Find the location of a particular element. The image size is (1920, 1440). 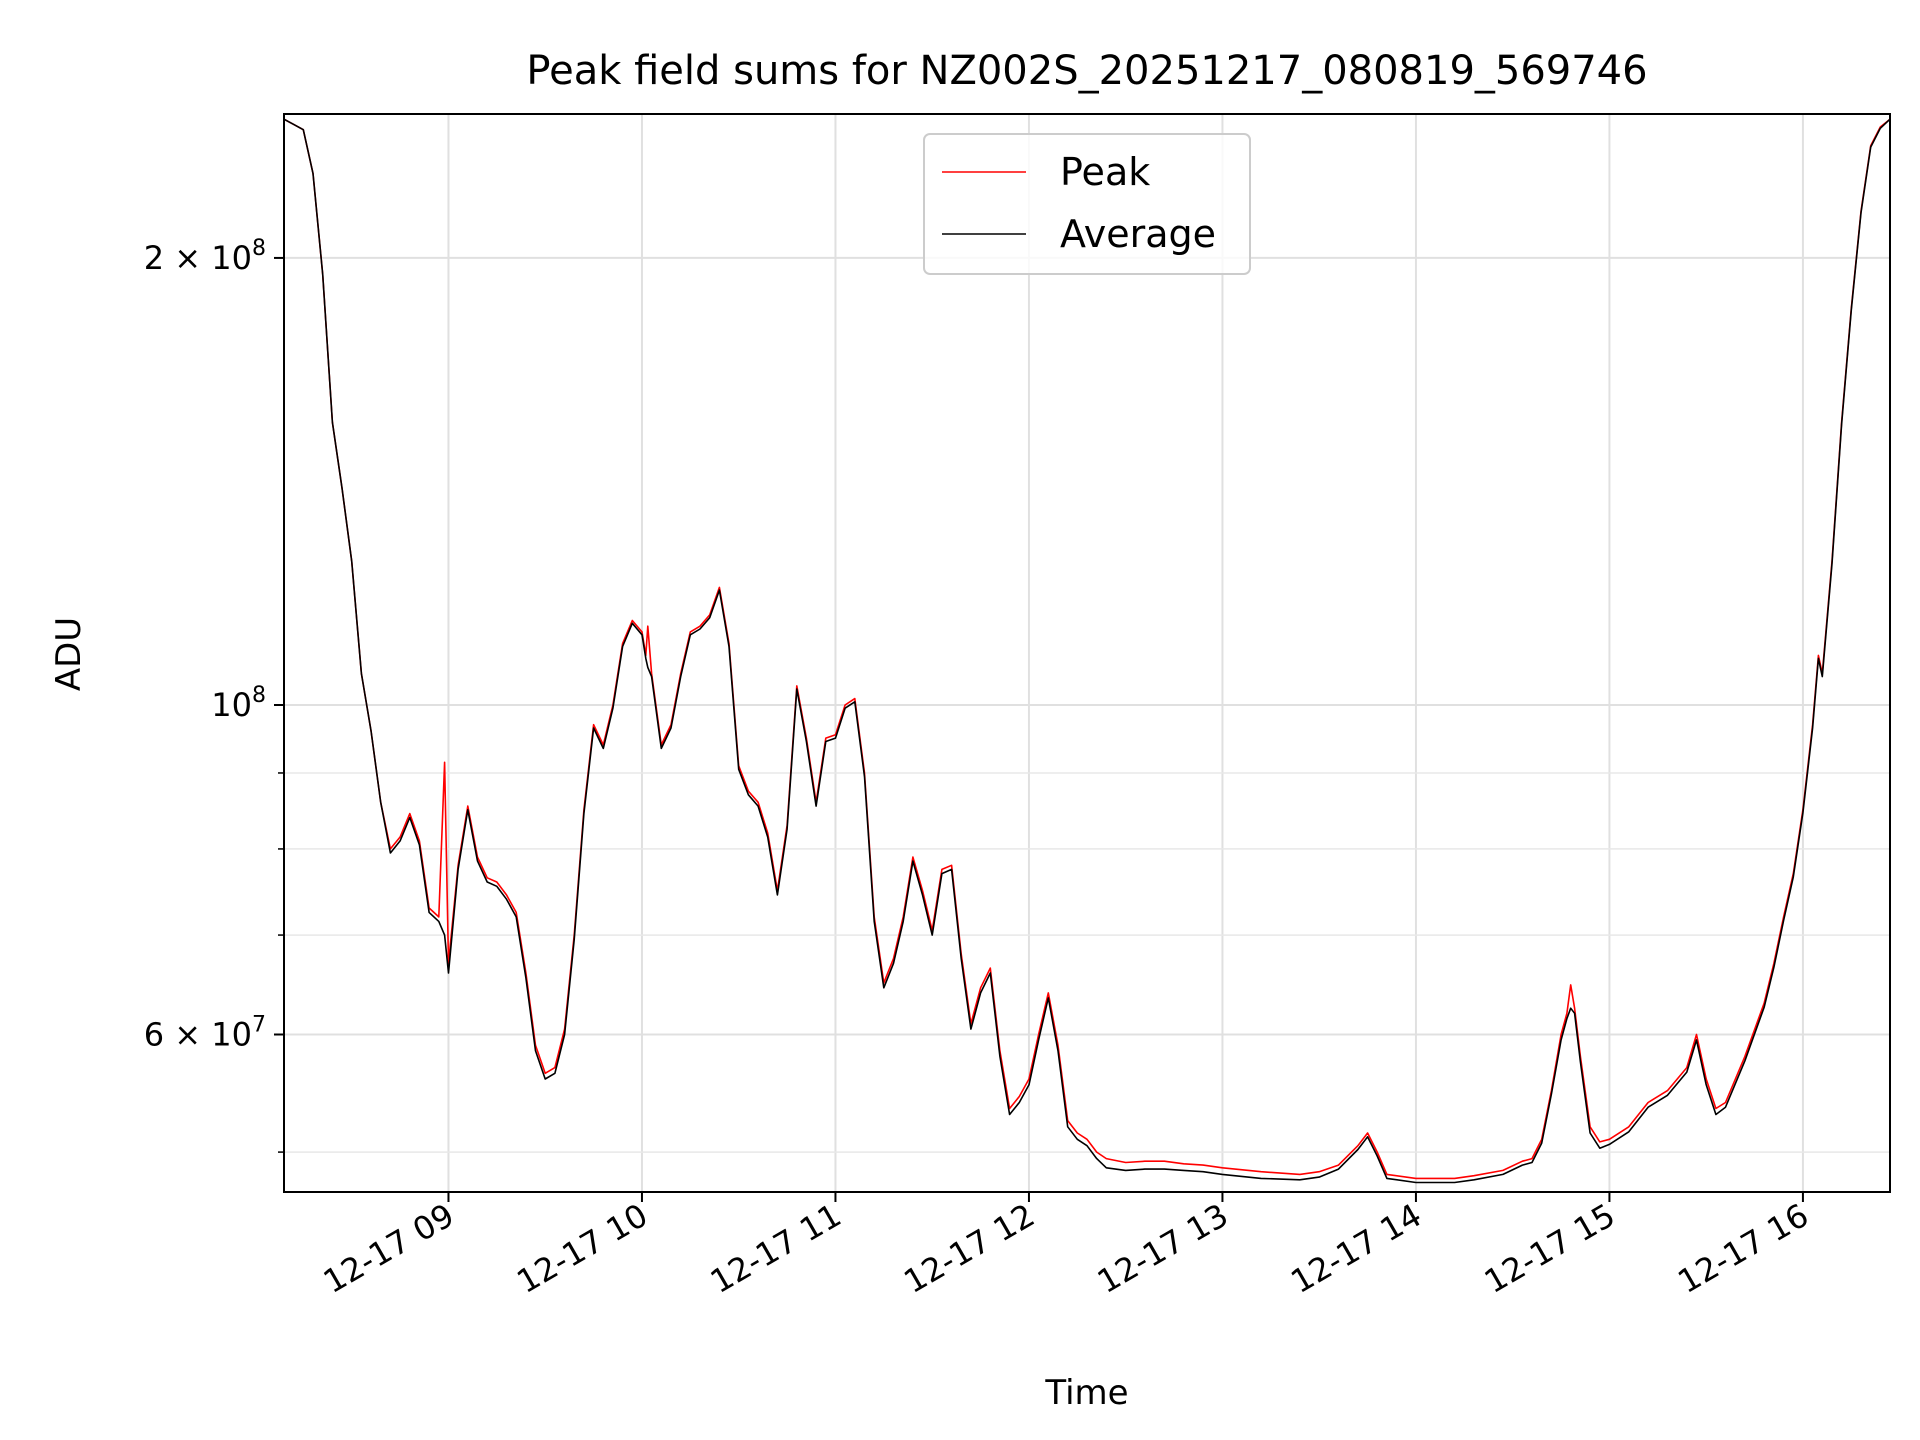

x-axis-label: Time is located at coordinates (1086, 1393).